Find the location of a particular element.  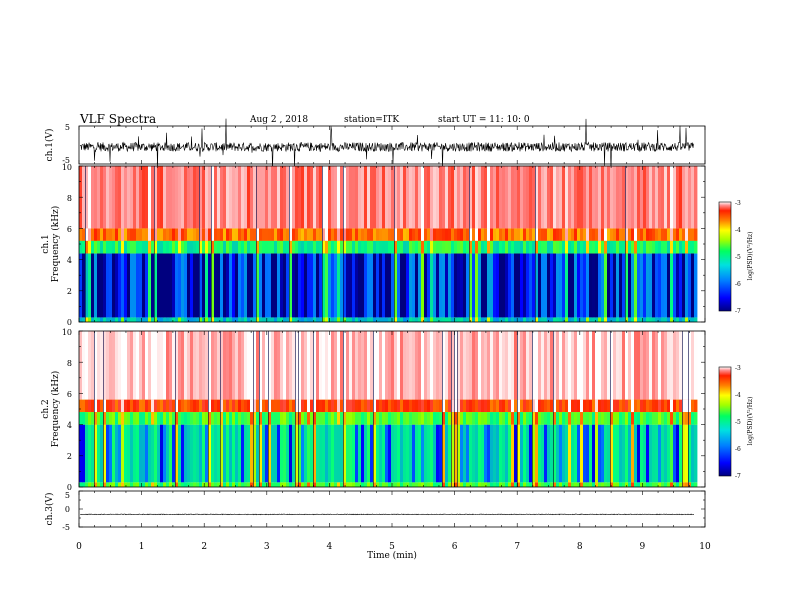

spec1-sferic is located at coordinates (256, 244).